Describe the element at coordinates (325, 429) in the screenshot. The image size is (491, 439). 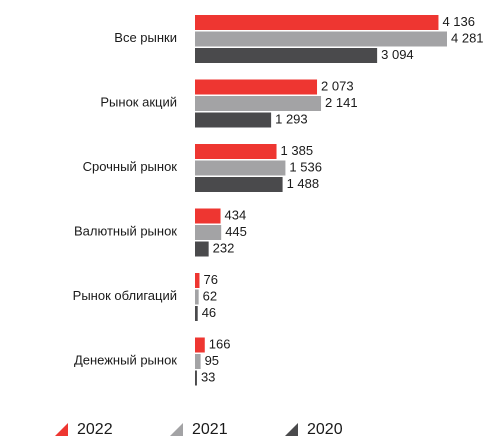
I see `legend-label: 2020` at that location.